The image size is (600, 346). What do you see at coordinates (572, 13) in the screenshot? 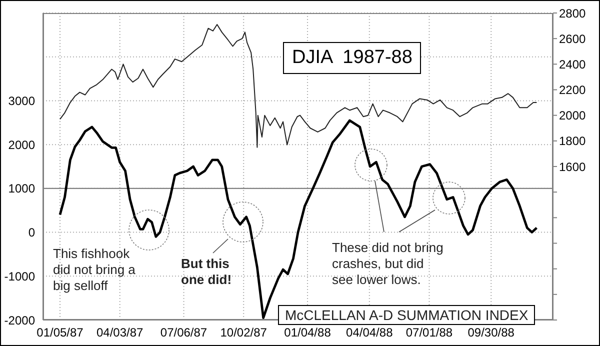
I see `y2-tick-label: 2800` at bounding box center [572, 13].